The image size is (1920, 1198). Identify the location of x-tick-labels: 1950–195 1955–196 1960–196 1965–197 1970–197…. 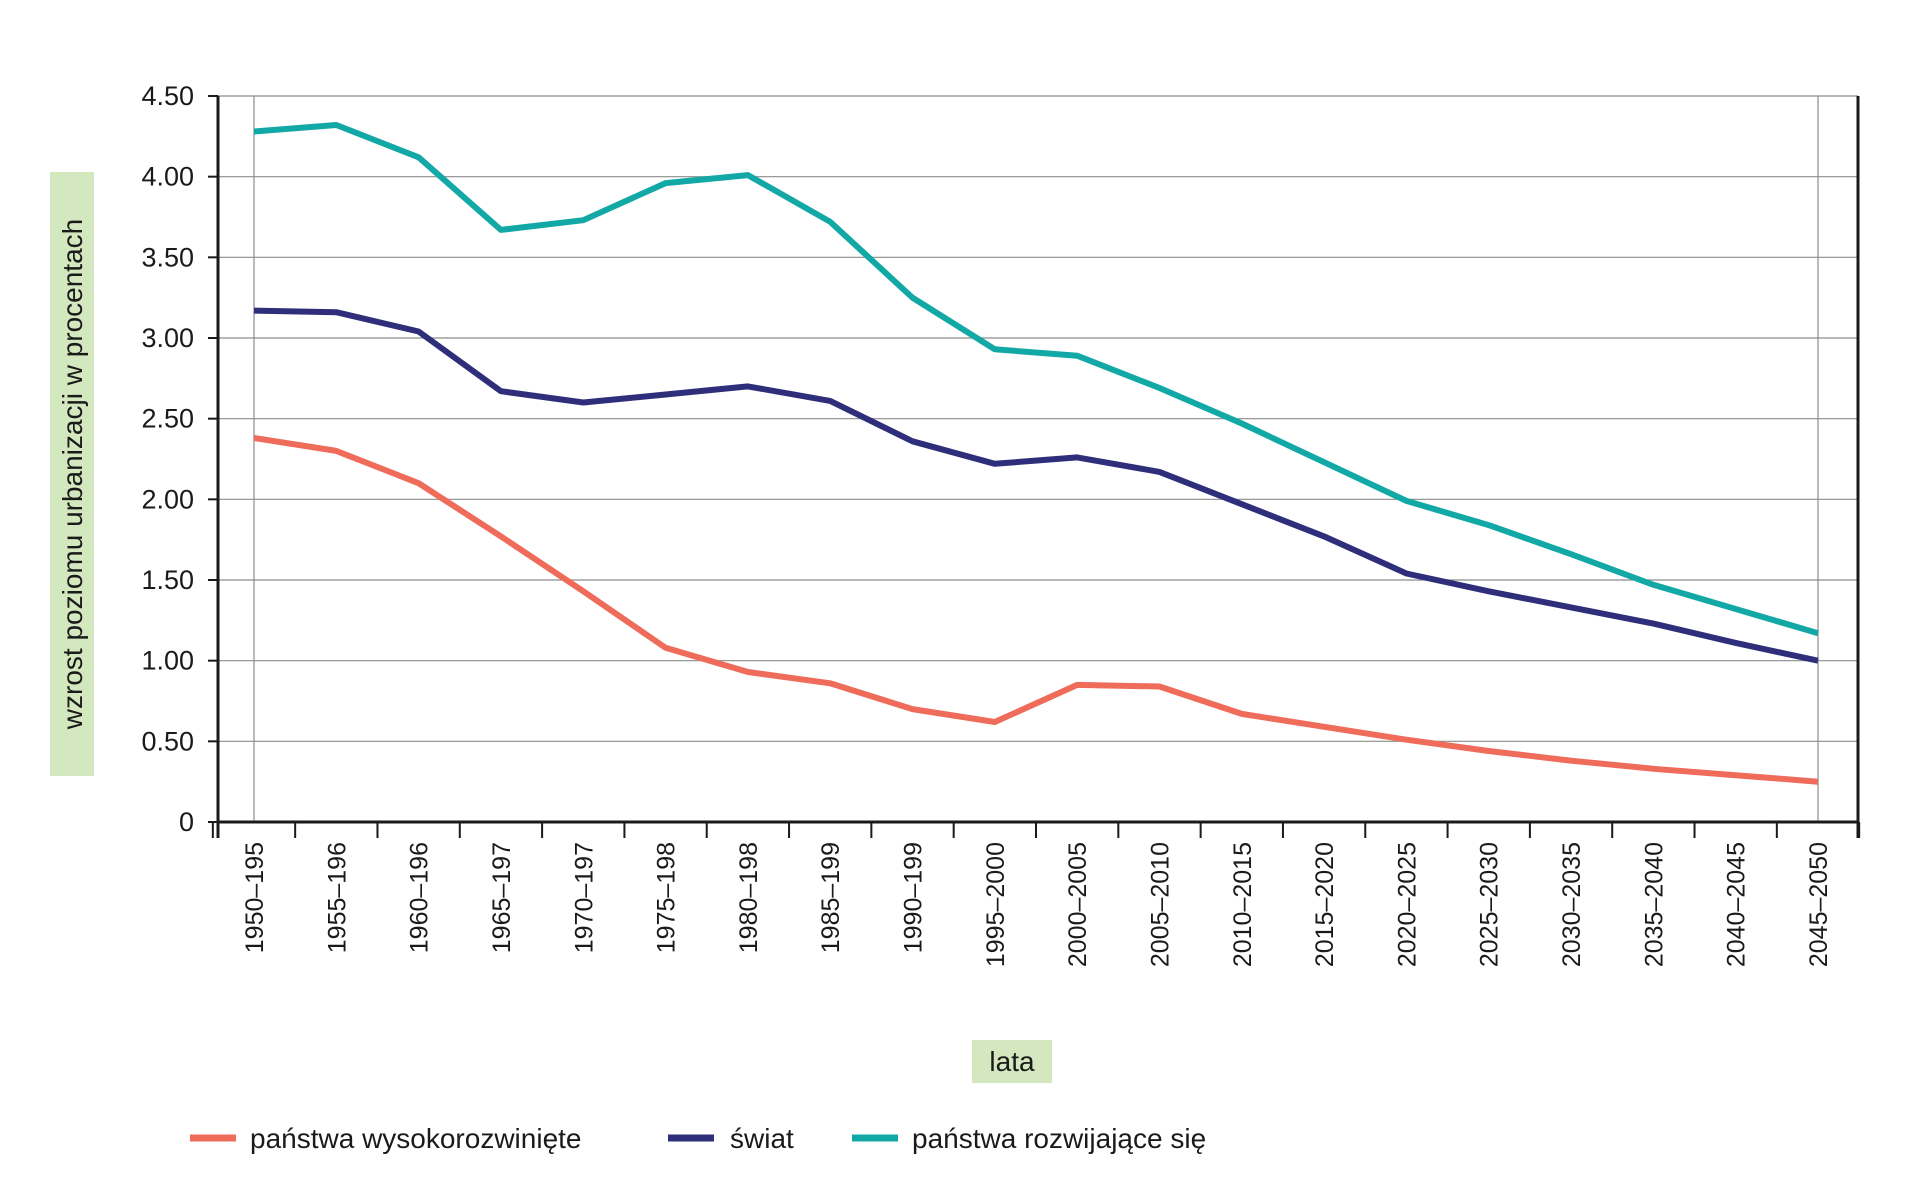
(1037, 904).